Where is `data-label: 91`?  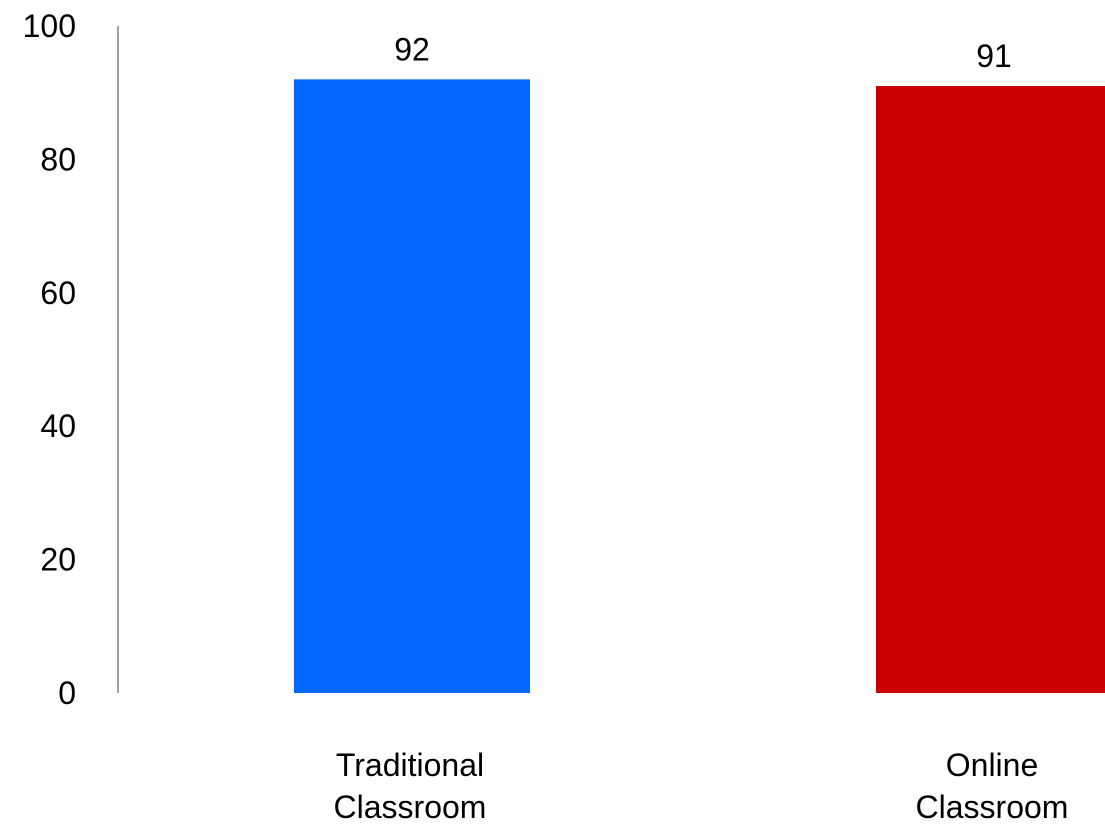
data-label: 91 is located at coordinates (994, 56).